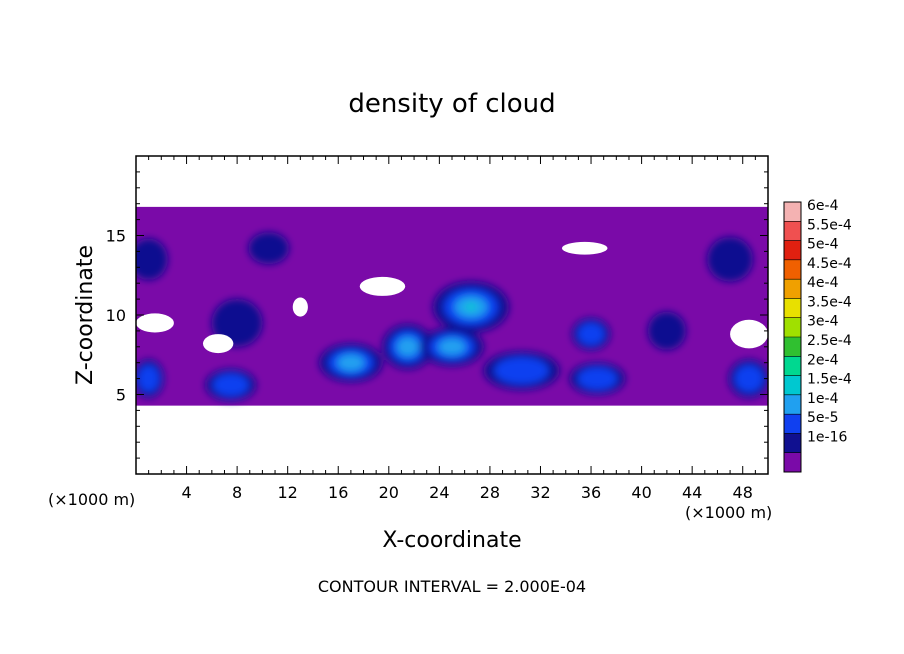 The image size is (904, 654). I want to click on colorbar-label: 1e-4, so click(823, 399).